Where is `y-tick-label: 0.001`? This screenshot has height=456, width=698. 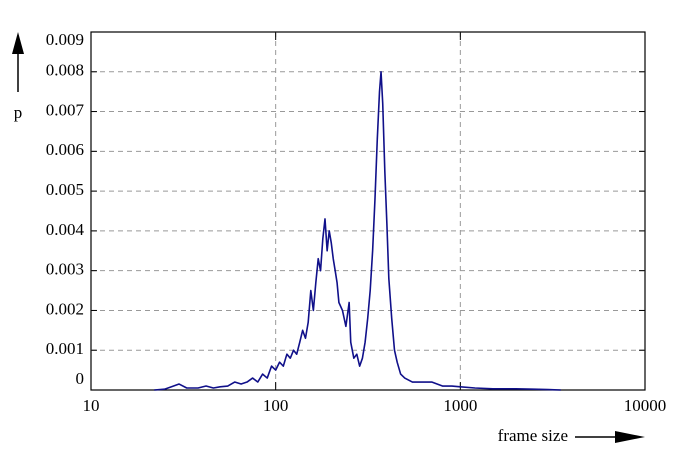 y-tick-label: 0.001 is located at coordinates (65, 348).